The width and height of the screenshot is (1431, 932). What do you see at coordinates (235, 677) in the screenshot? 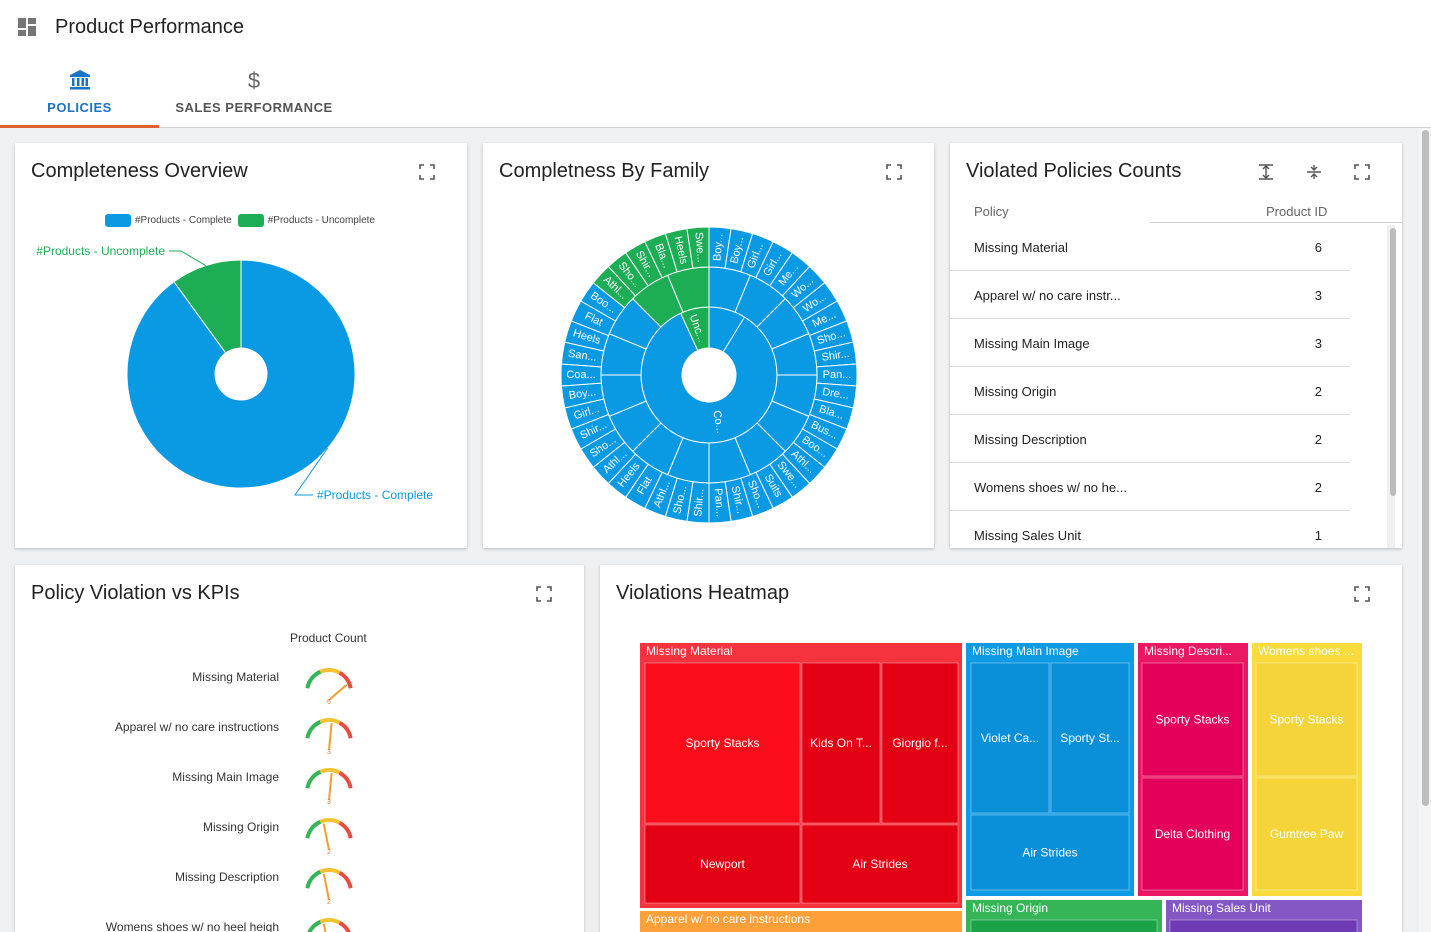
I see `kpi-label: Missing Material` at bounding box center [235, 677].